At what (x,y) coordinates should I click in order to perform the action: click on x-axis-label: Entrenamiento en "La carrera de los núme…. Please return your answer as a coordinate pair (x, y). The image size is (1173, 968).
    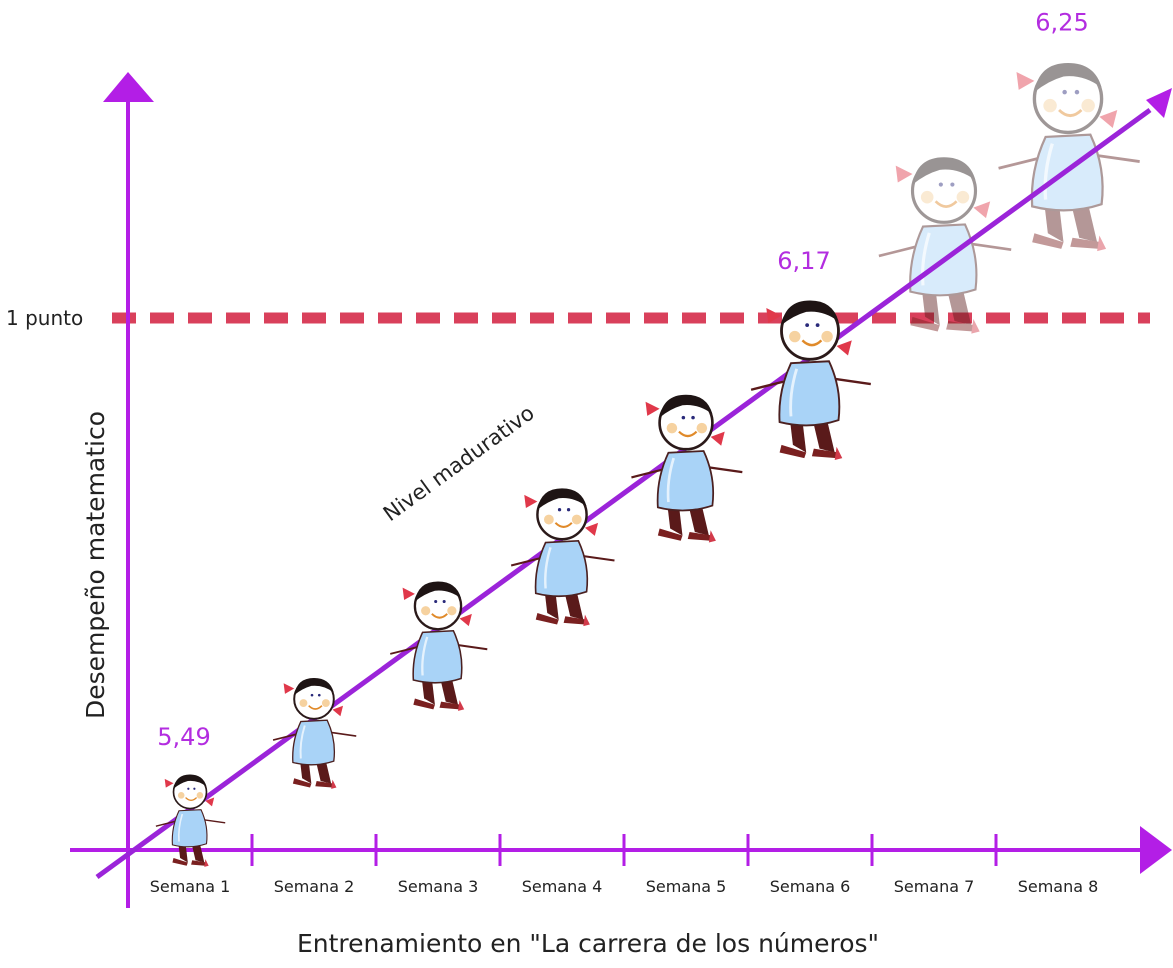
    Looking at the image, I should click on (588, 943).